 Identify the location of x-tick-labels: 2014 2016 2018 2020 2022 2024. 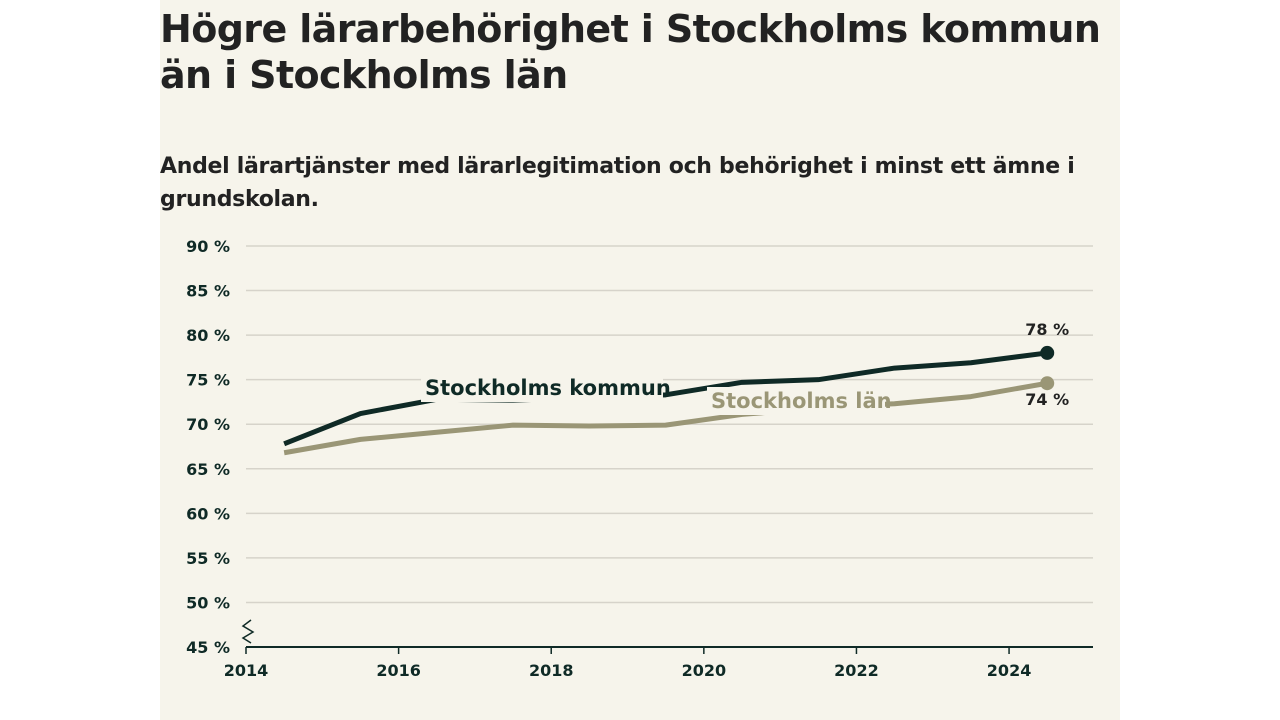
(628, 670).